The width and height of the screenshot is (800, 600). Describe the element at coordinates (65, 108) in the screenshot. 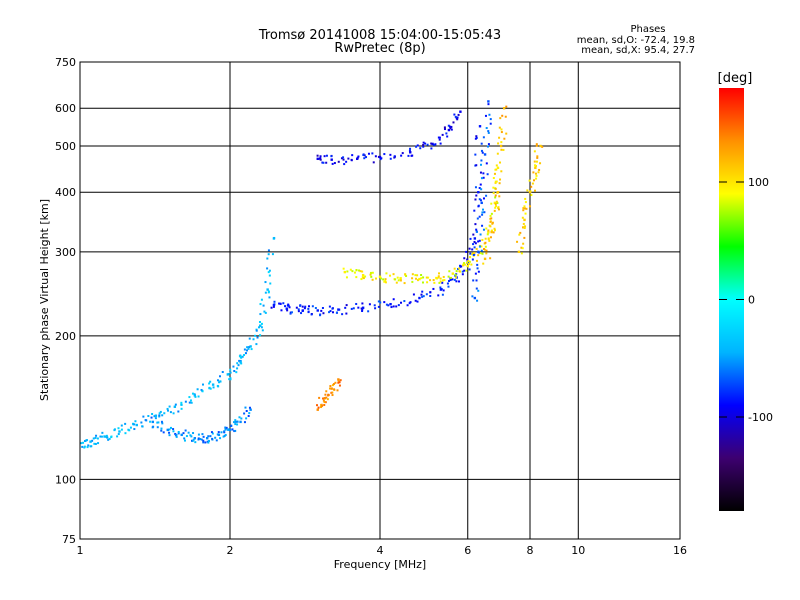

I see `y-tick-label: 600` at that location.